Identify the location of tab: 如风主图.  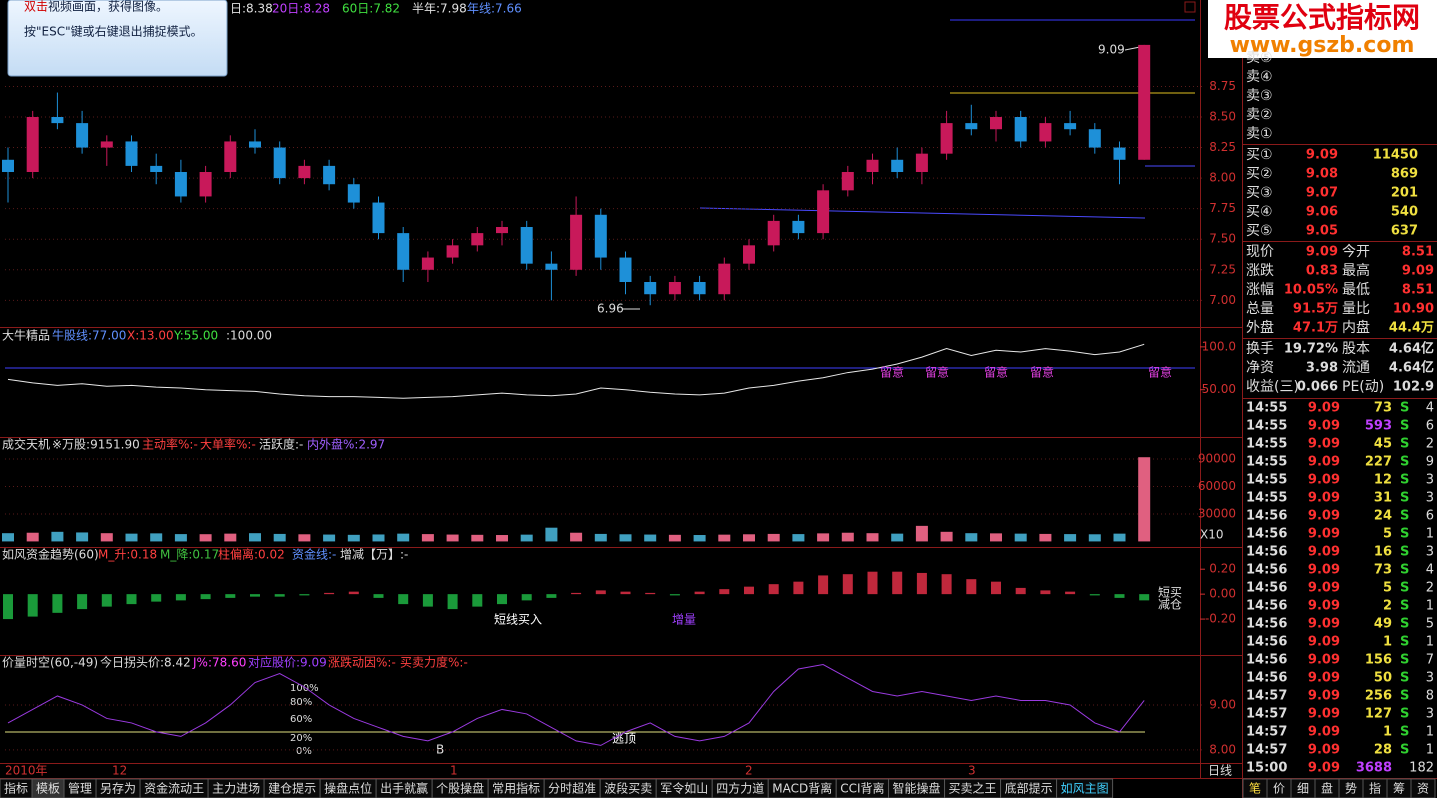
(1085, 788).